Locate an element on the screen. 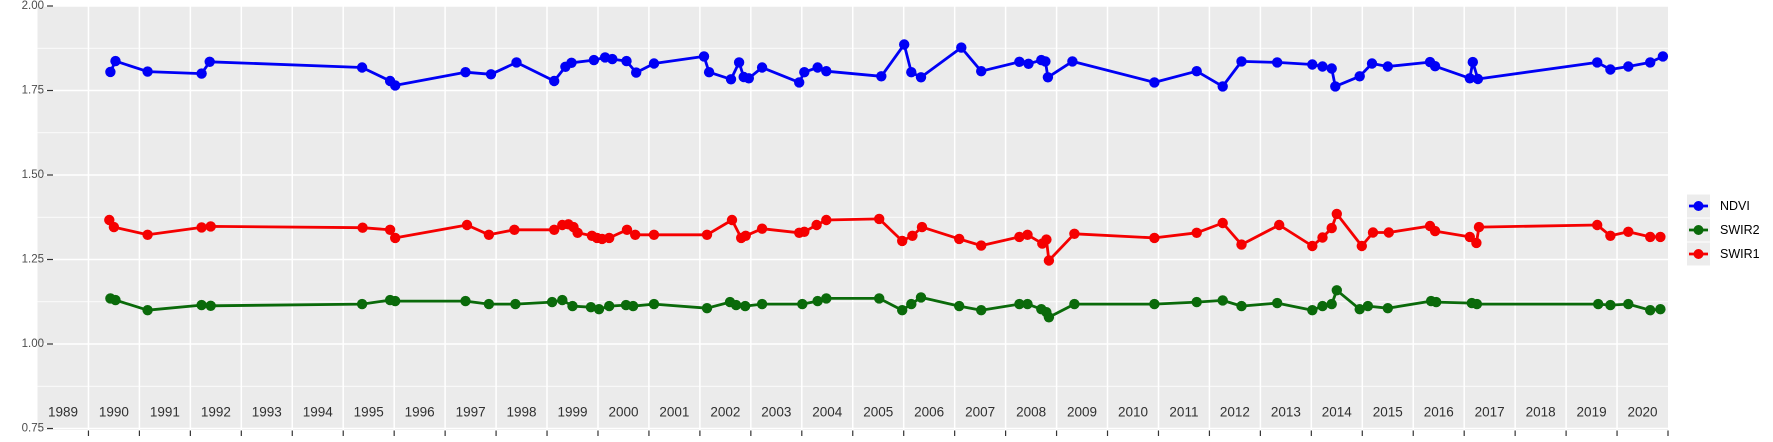  y-tick-label: 0.75 is located at coordinates (33, 429).